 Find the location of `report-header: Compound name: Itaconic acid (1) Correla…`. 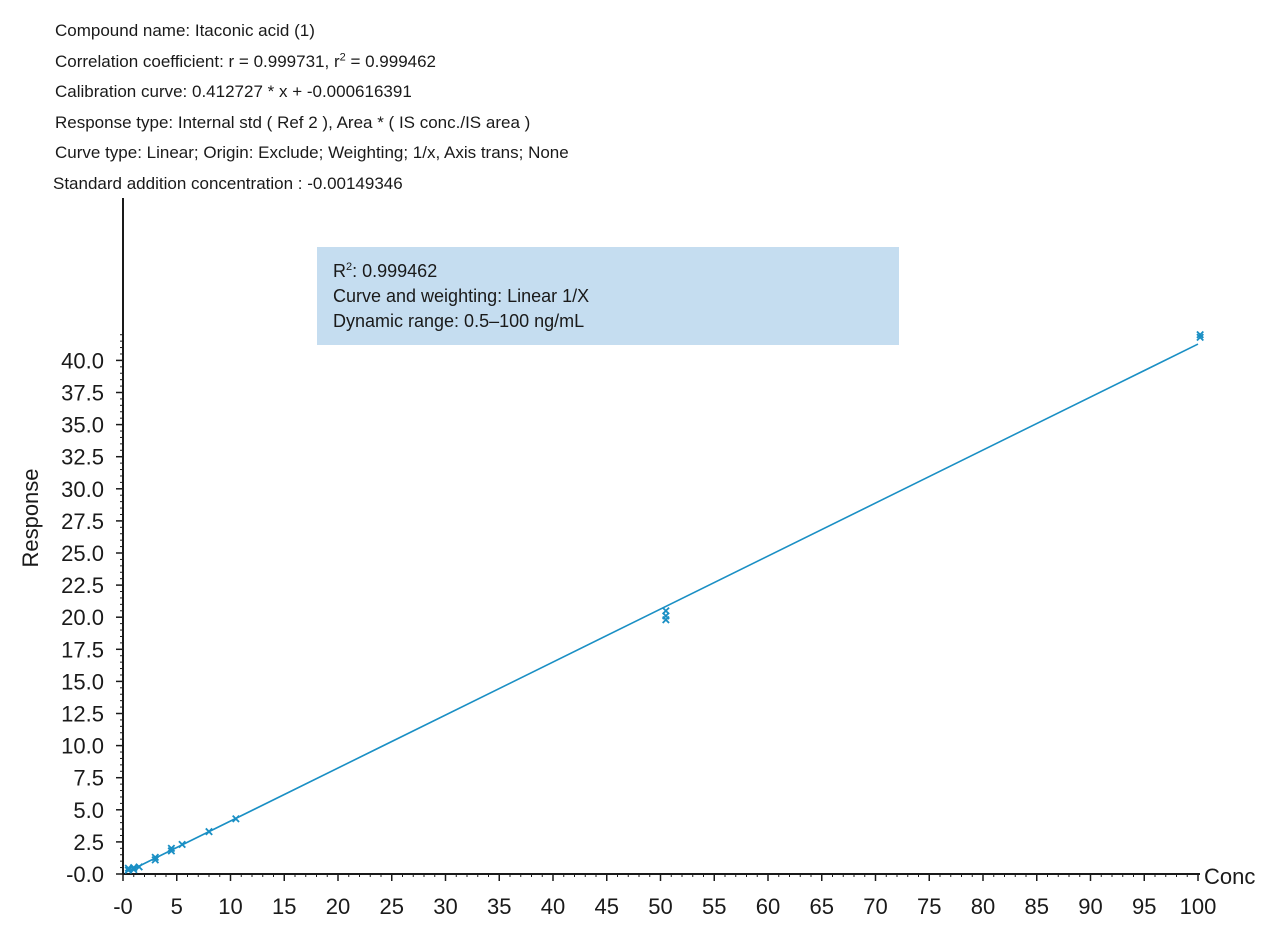

report-header: Compound name: Itaconic acid (1) Correla… is located at coordinates (311, 107).